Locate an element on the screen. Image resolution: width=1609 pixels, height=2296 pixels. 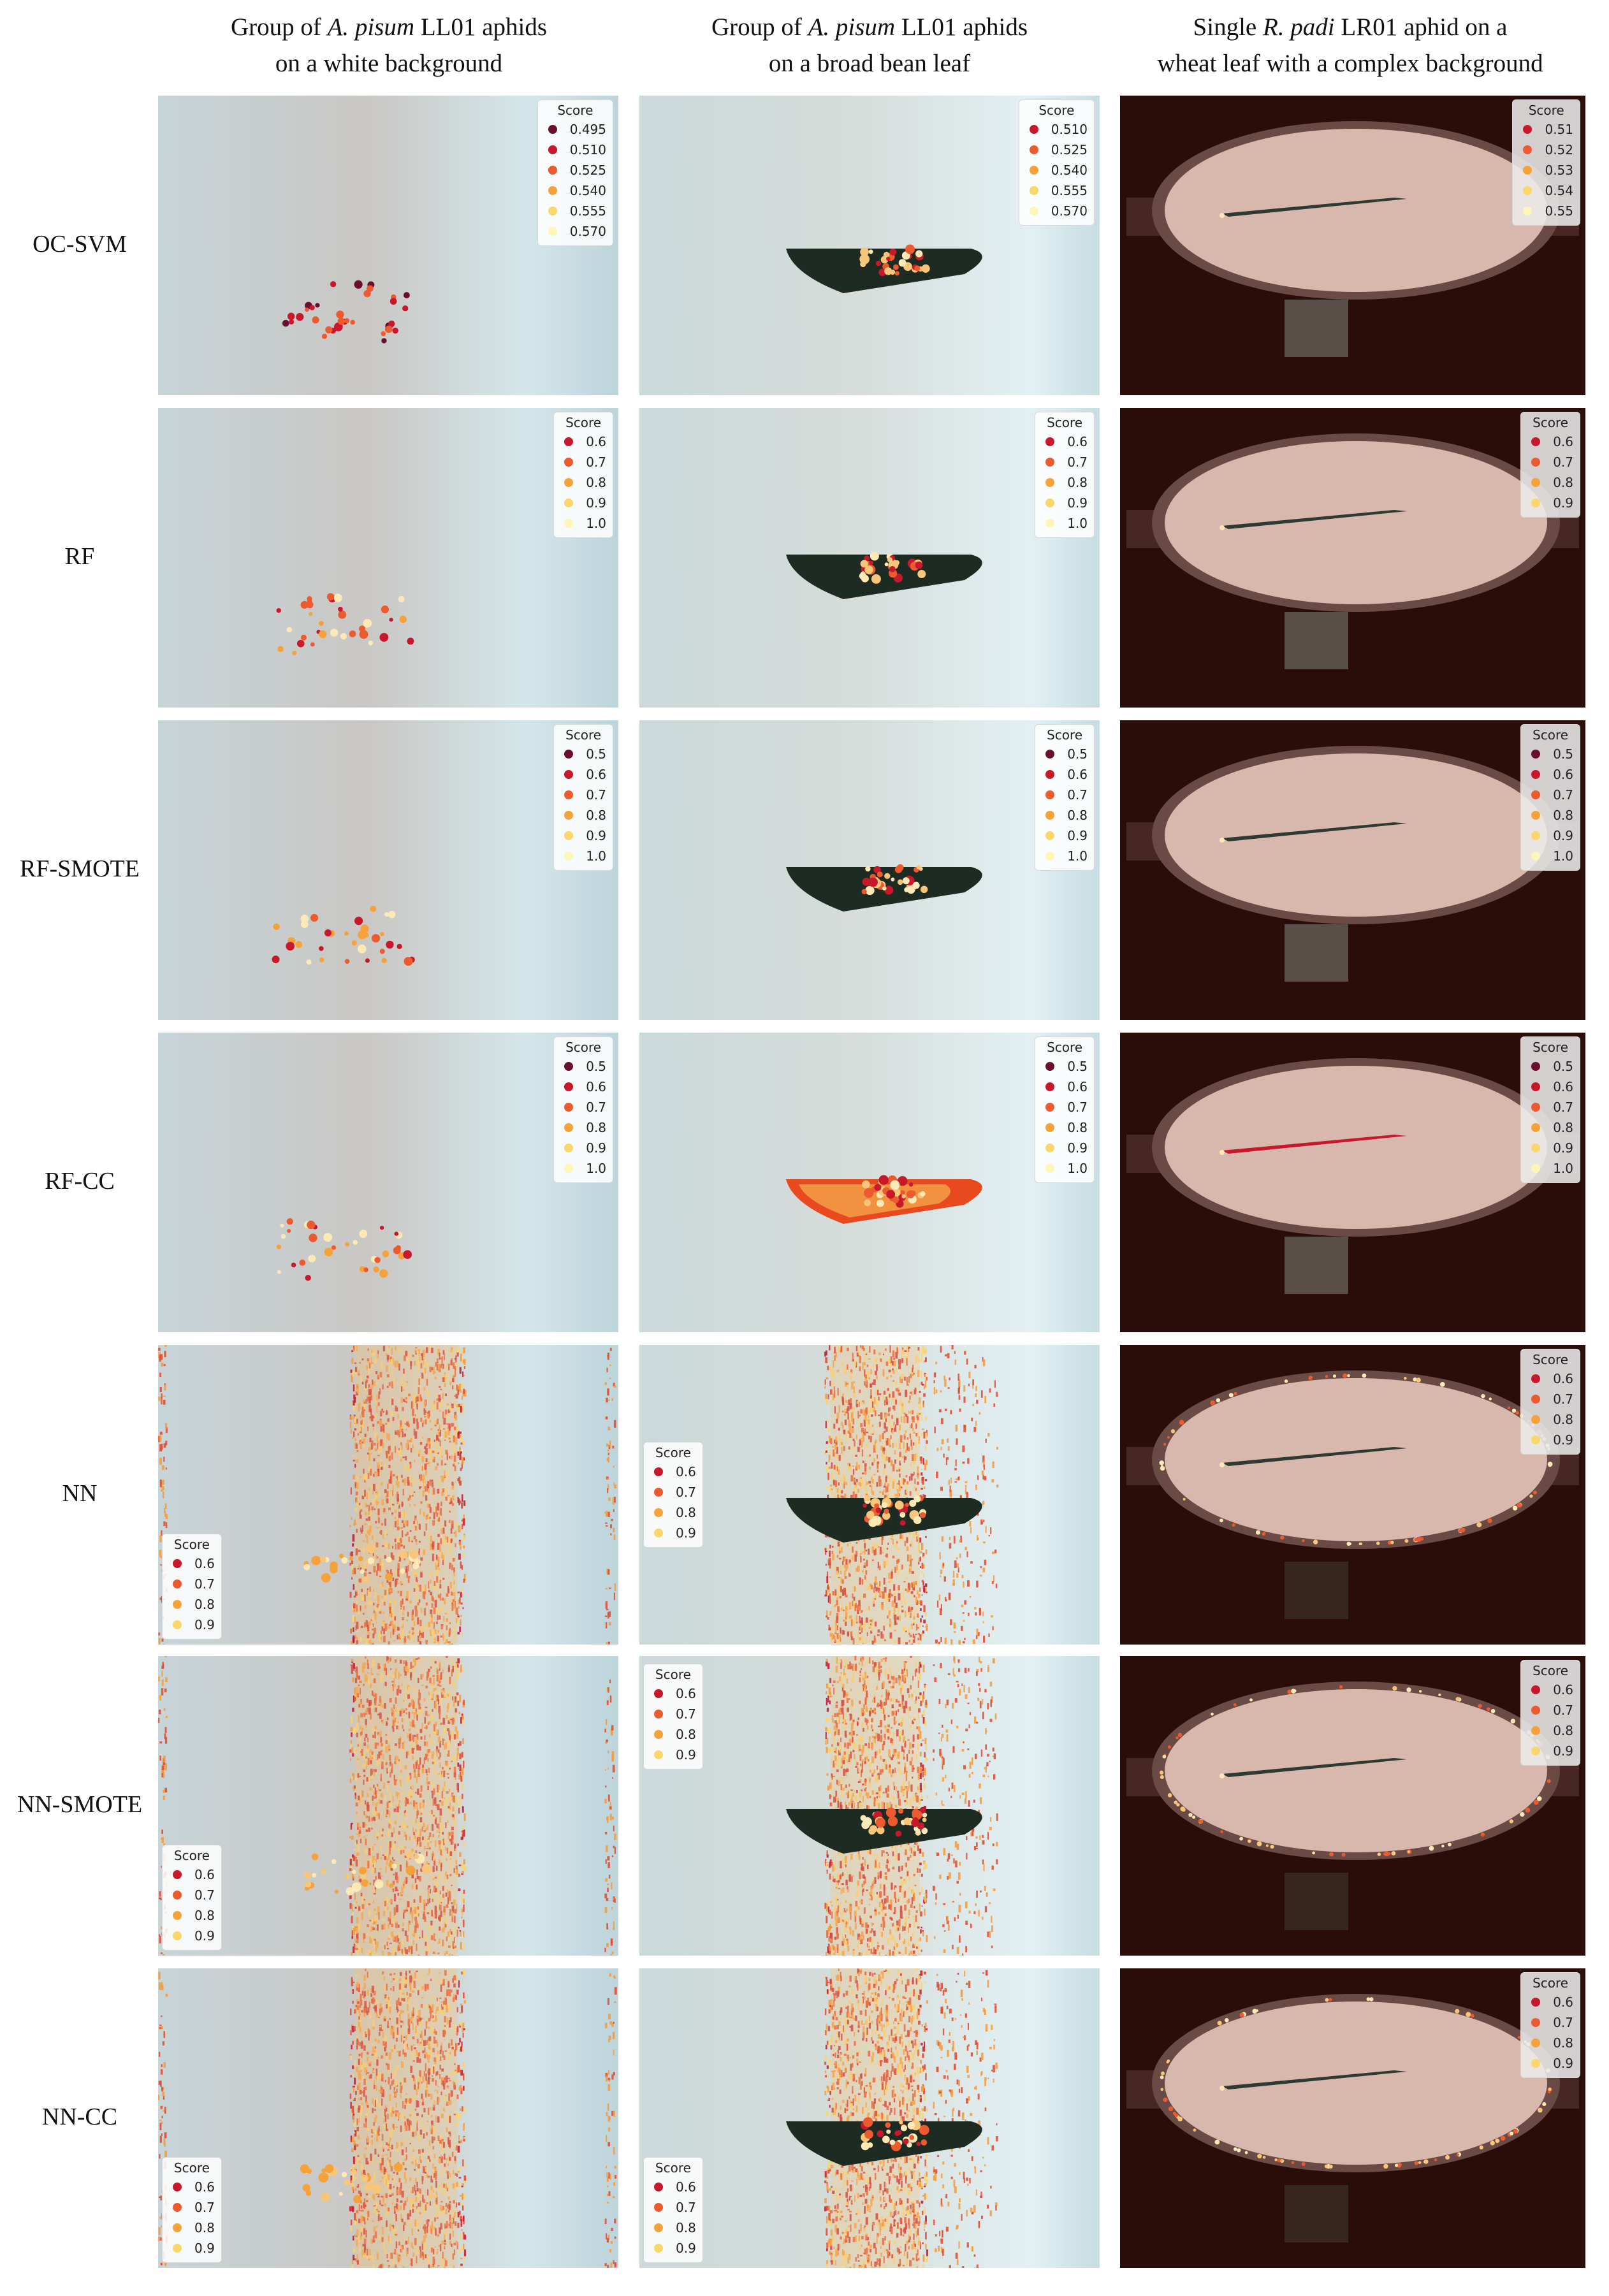
legend-item: 0.510 is located at coordinates (575, 150).